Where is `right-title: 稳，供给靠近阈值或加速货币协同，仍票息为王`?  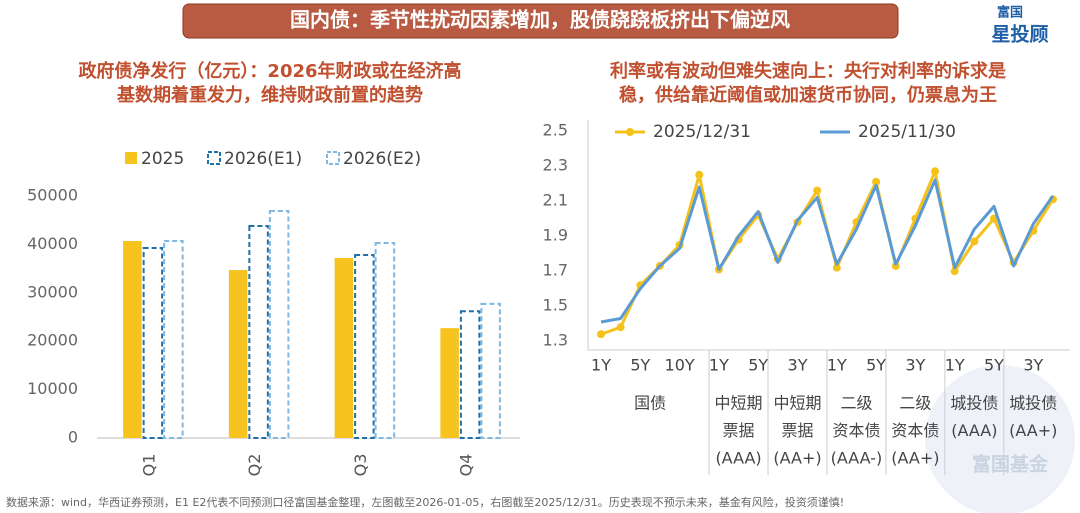 right-title: 稳，供给靠近阈值或加速货币协同，仍票息为王 is located at coordinates (808, 95).